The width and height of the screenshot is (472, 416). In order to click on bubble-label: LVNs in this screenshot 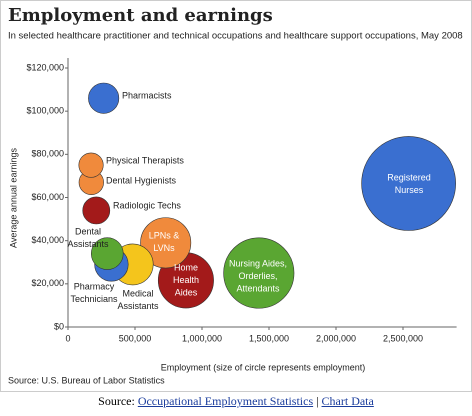, I will do `click(164, 248)`.